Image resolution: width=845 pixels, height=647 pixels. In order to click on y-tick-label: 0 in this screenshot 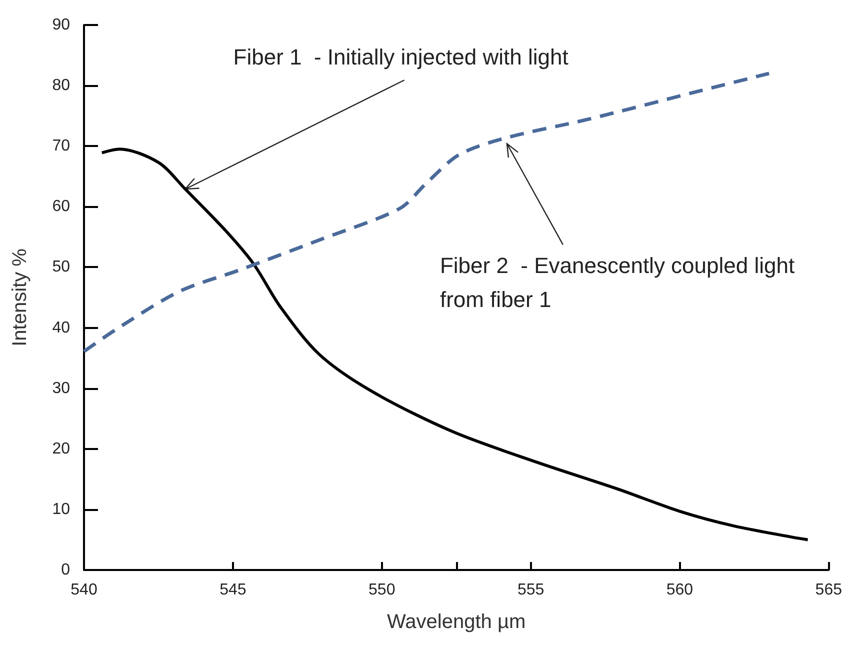, I will do `click(65, 570)`.